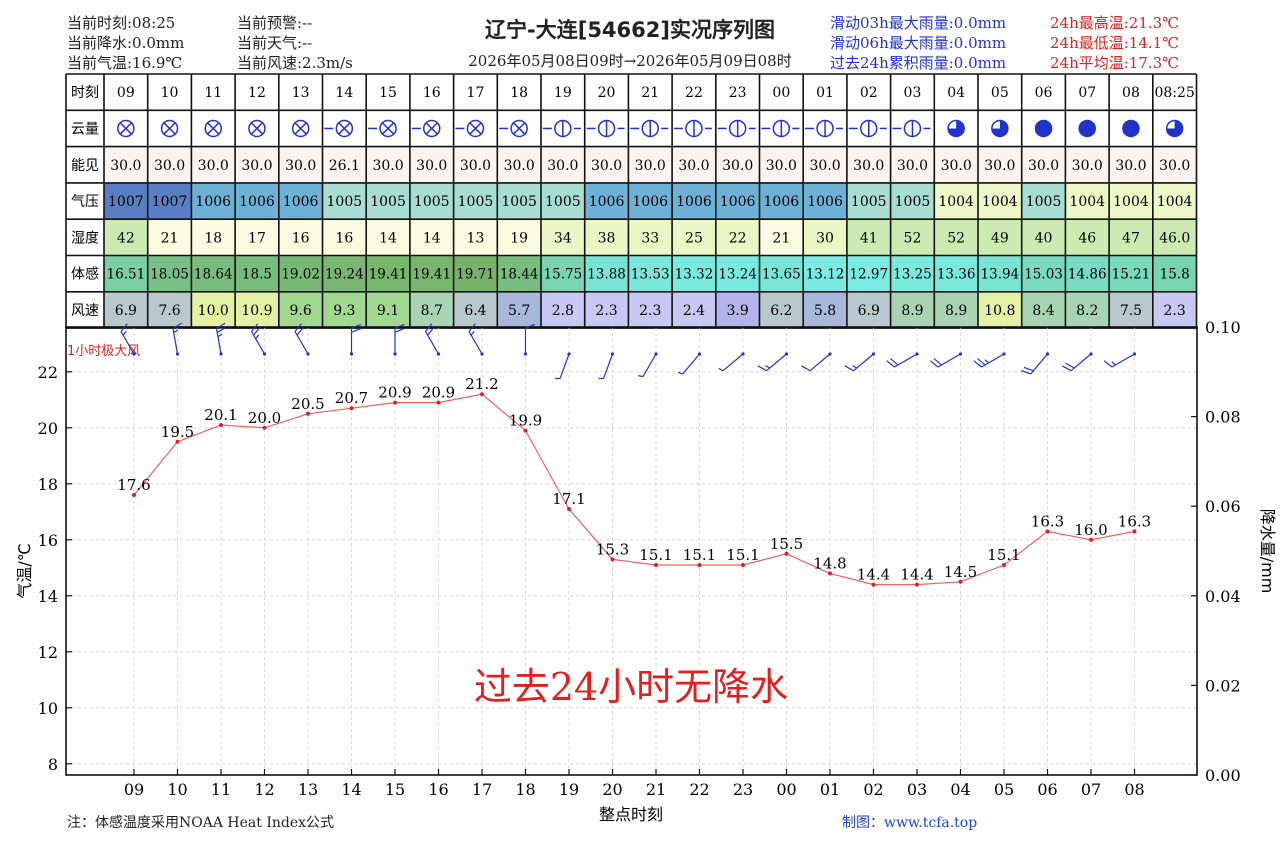 The height and width of the screenshot is (843, 1280). I want to click on wind-speed-value: 9.1, so click(388, 311).